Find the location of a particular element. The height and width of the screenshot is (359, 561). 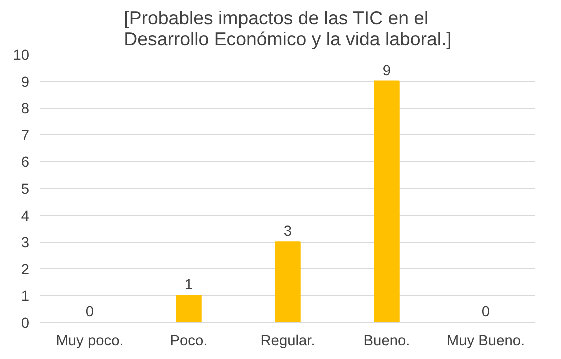

y-tick-label: 3 is located at coordinates (25, 244).